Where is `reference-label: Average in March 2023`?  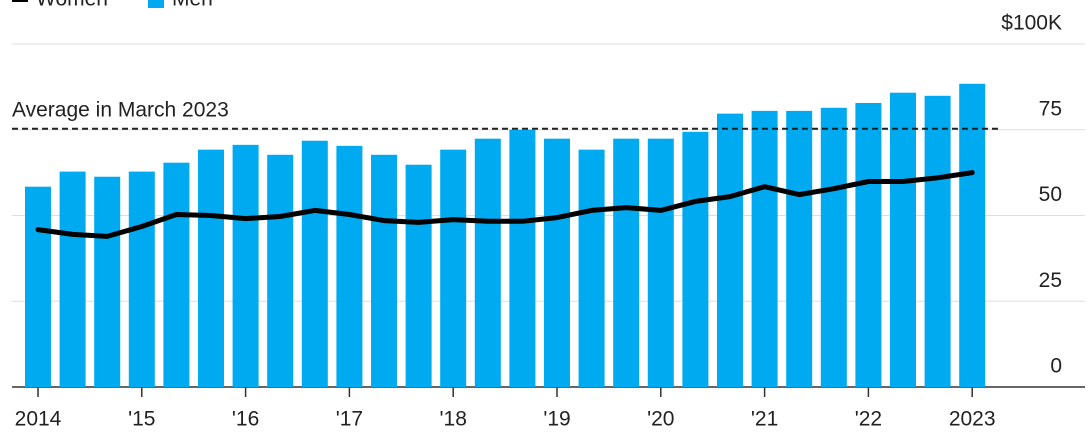 reference-label: Average in March 2023 is located at coordinates (120, 109).